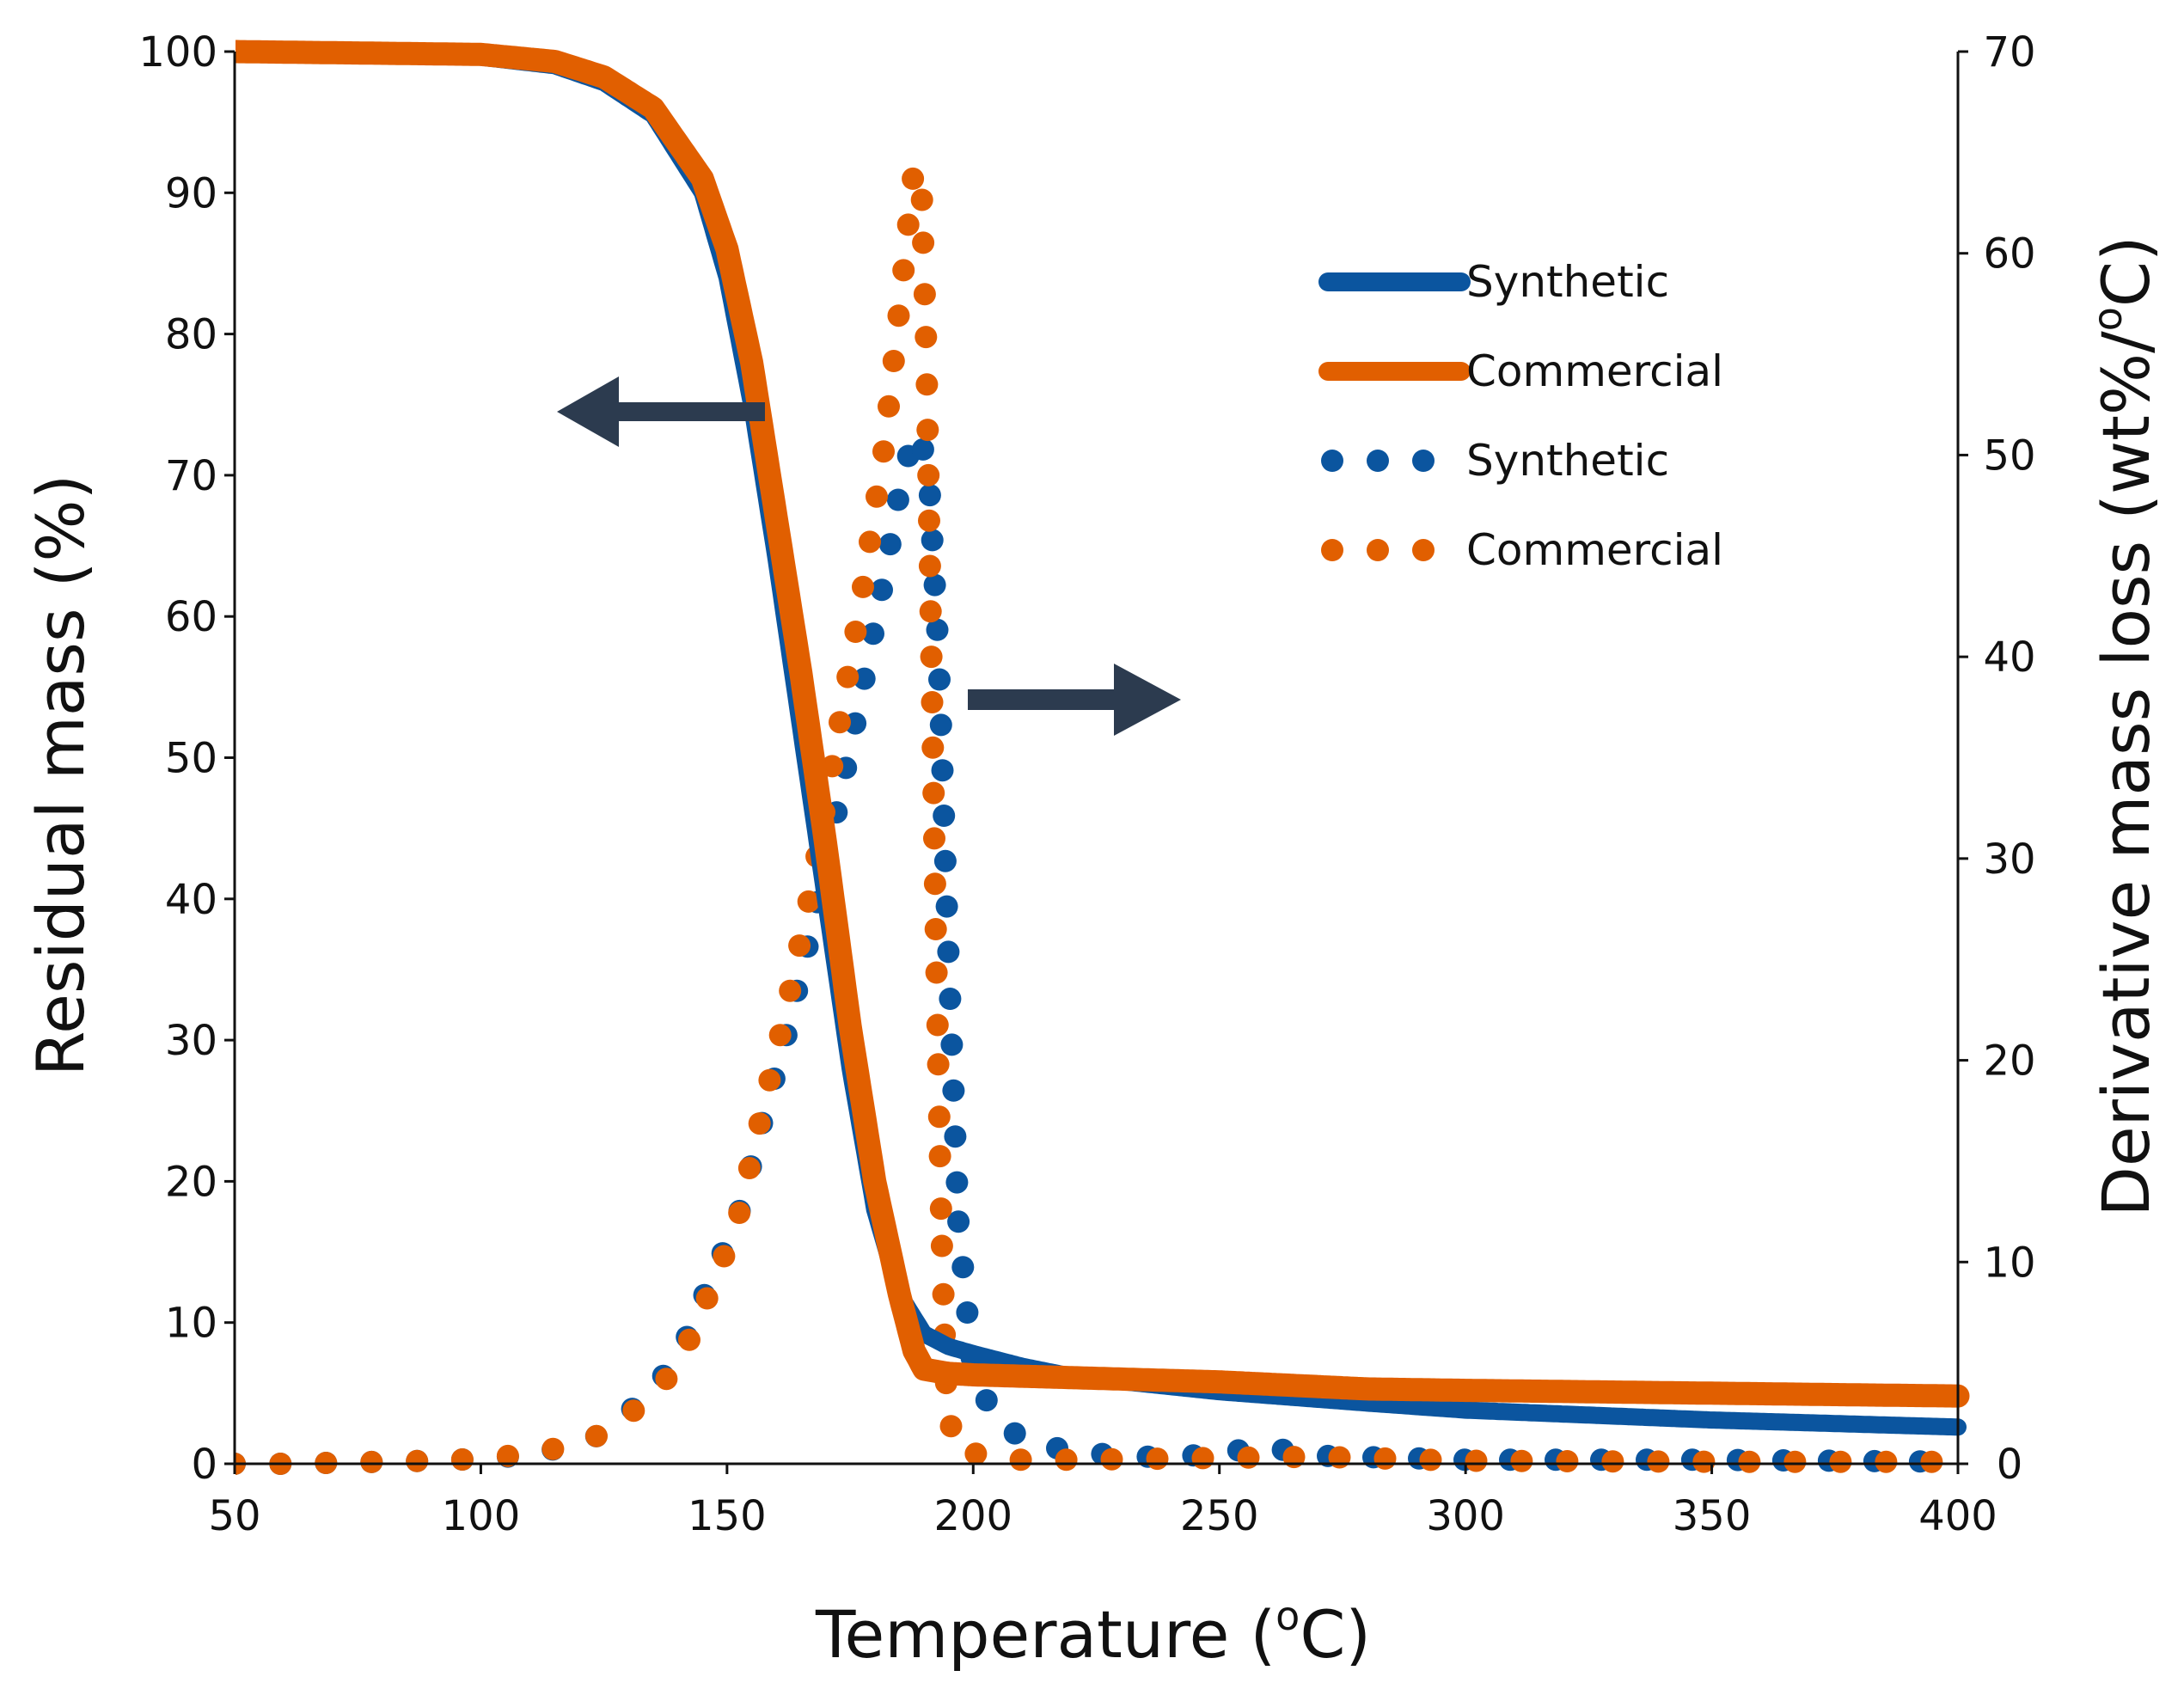 This screenshot has width=2184, height=1695. What do you see at coordinates (2009, 1263) in the screenshot?
I see `y2-tick-label: 10` at bounding box center [2009, 1263].